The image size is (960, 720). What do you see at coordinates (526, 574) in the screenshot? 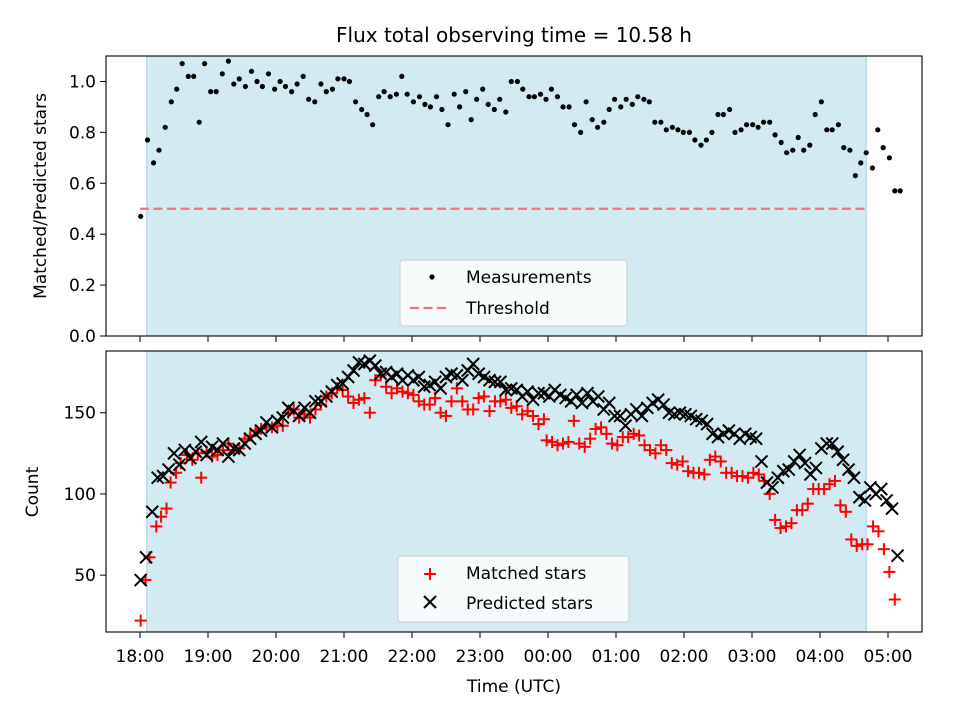
I see `matched-stars-legend-label: Matched stars` at bounding box center [526, 574].